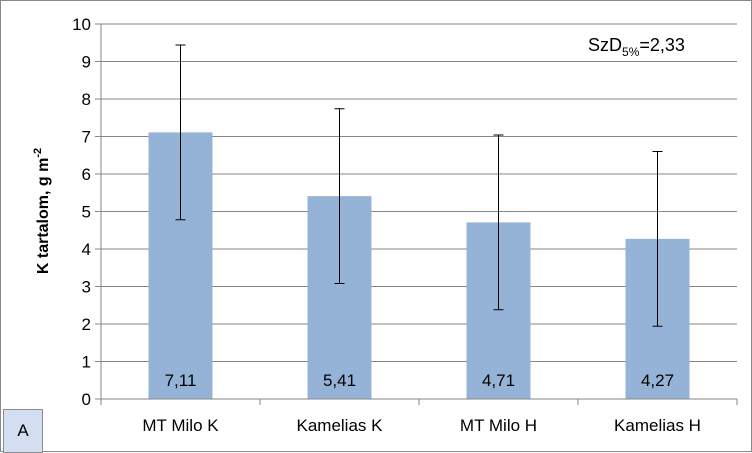  I want to click on data-label: 5,41, so click(339, 380).